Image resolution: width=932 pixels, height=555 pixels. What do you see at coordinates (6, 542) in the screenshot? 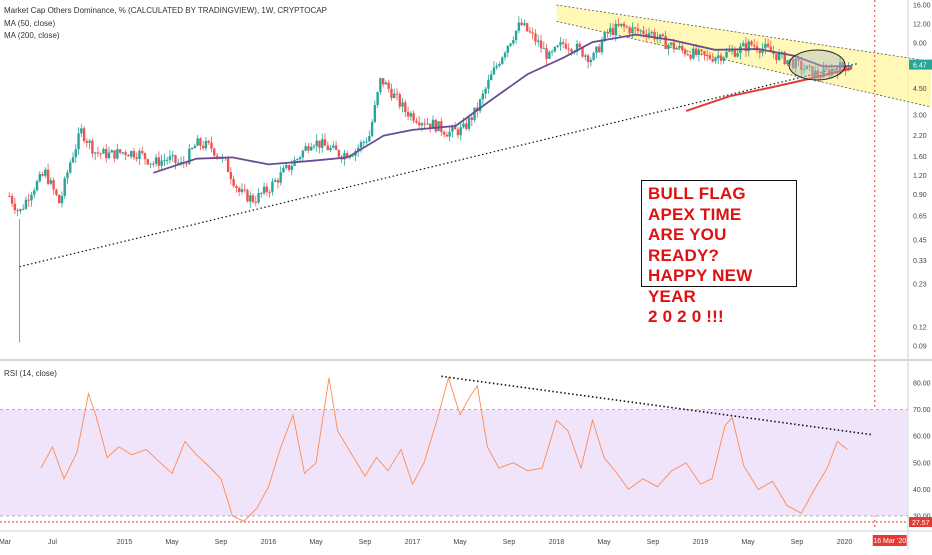
I see `time-tick-label: Mar` at bounding box center [6, 542].